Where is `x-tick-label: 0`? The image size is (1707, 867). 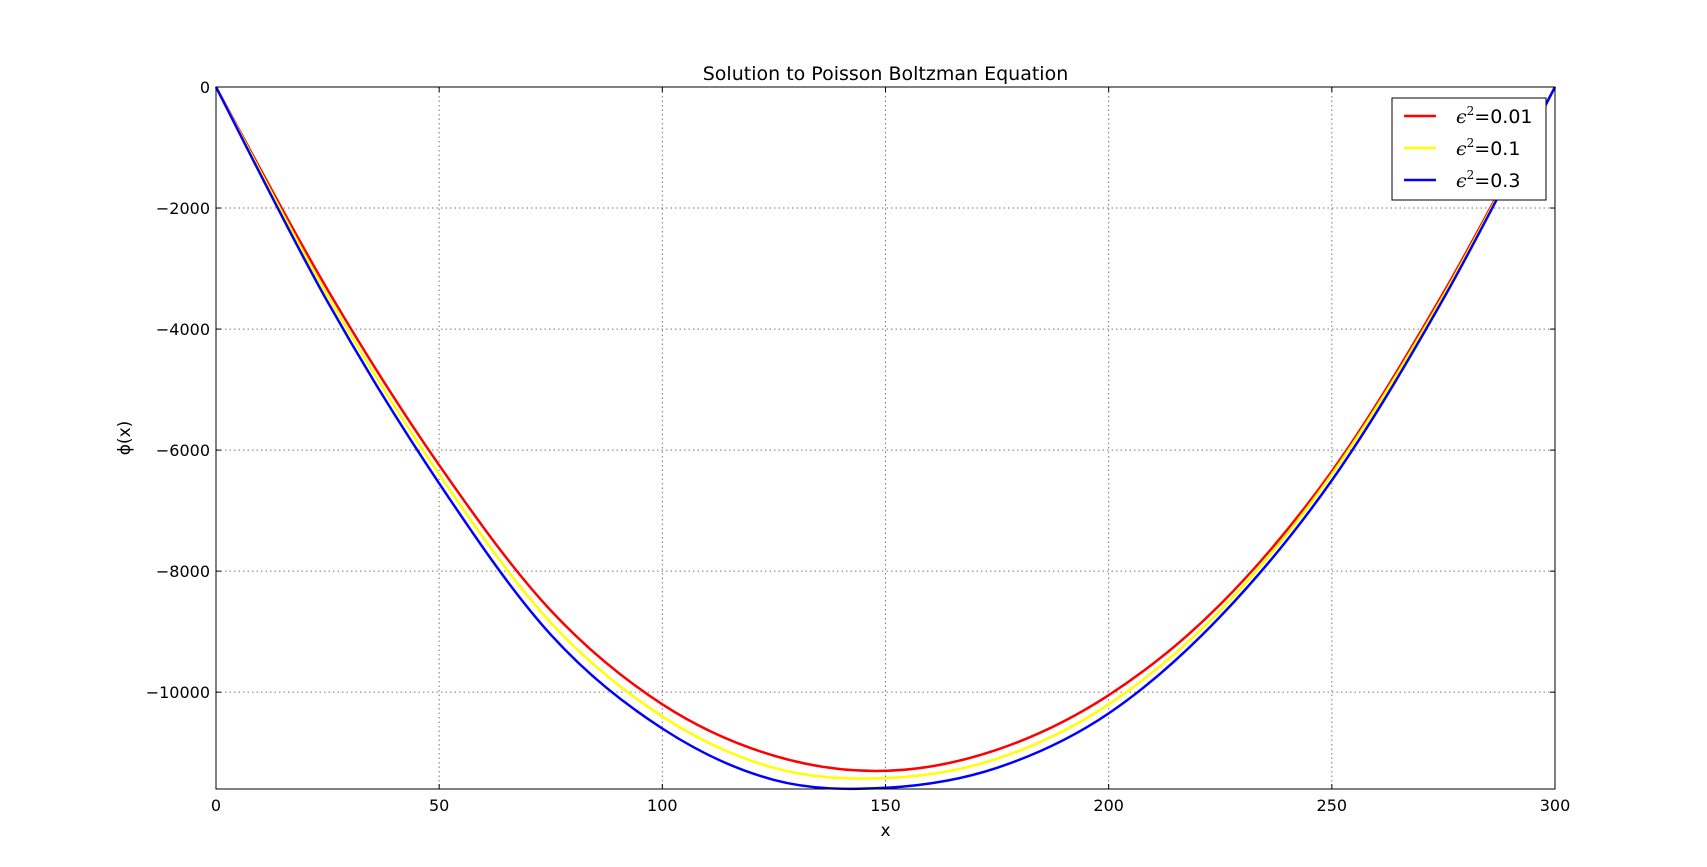 x-tick-label: 0 is located at coordinates (216, 805).